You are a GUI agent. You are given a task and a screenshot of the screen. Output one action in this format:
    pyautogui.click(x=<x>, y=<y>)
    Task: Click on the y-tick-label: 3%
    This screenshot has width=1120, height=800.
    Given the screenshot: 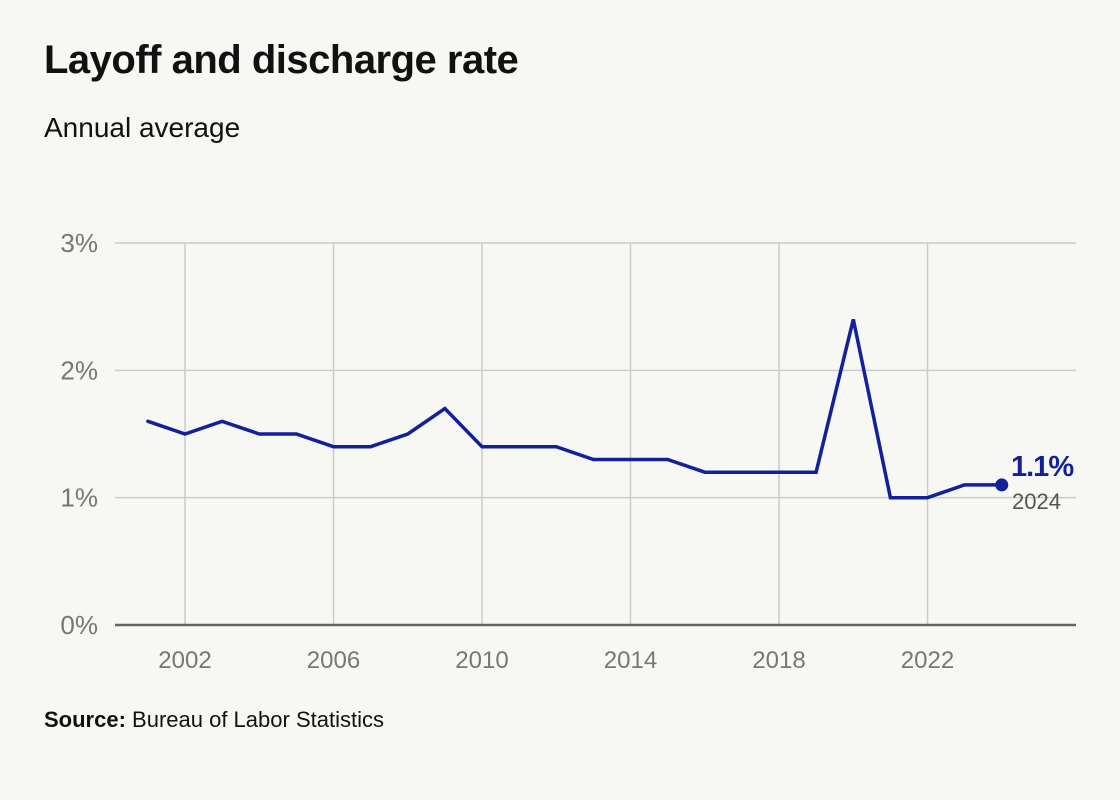 What is the action you would take?
    pyautogui.click(x=79, y=243)
    